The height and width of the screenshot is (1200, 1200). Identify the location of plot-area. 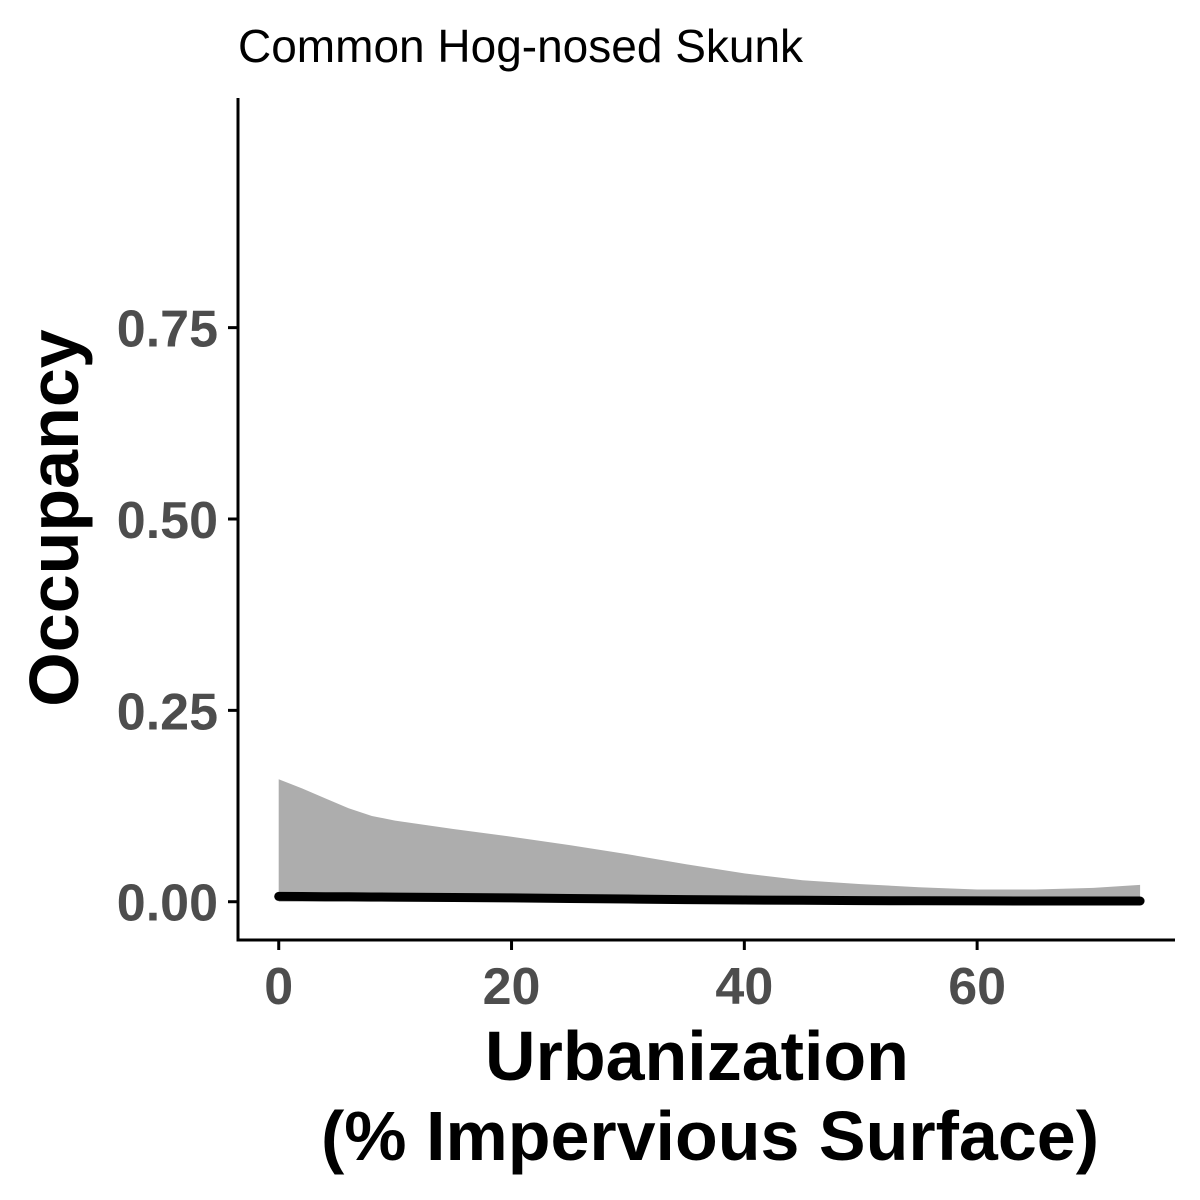
(709, 842).